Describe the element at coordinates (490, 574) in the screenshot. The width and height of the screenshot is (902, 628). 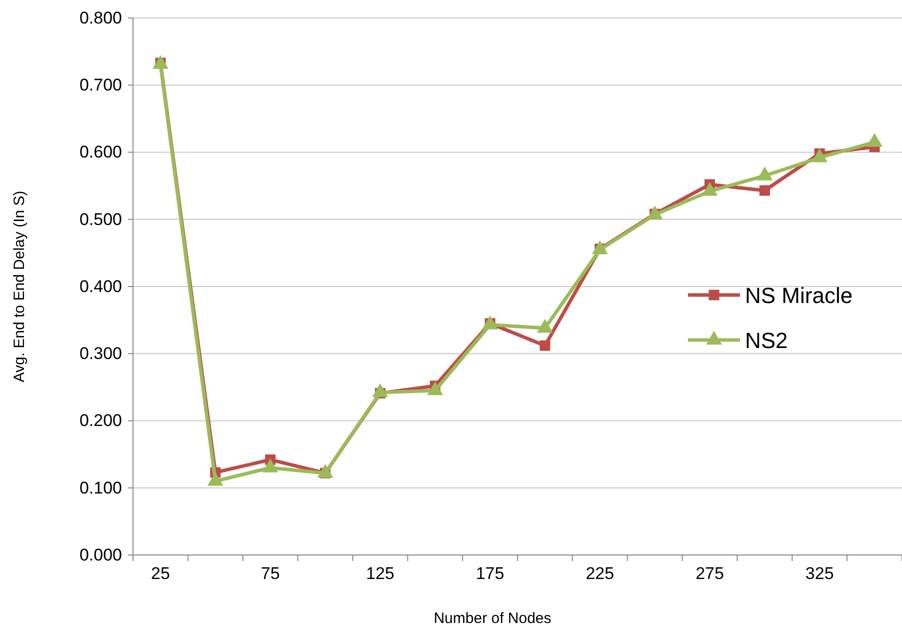
I see `x-tick-label: 175` at that location.